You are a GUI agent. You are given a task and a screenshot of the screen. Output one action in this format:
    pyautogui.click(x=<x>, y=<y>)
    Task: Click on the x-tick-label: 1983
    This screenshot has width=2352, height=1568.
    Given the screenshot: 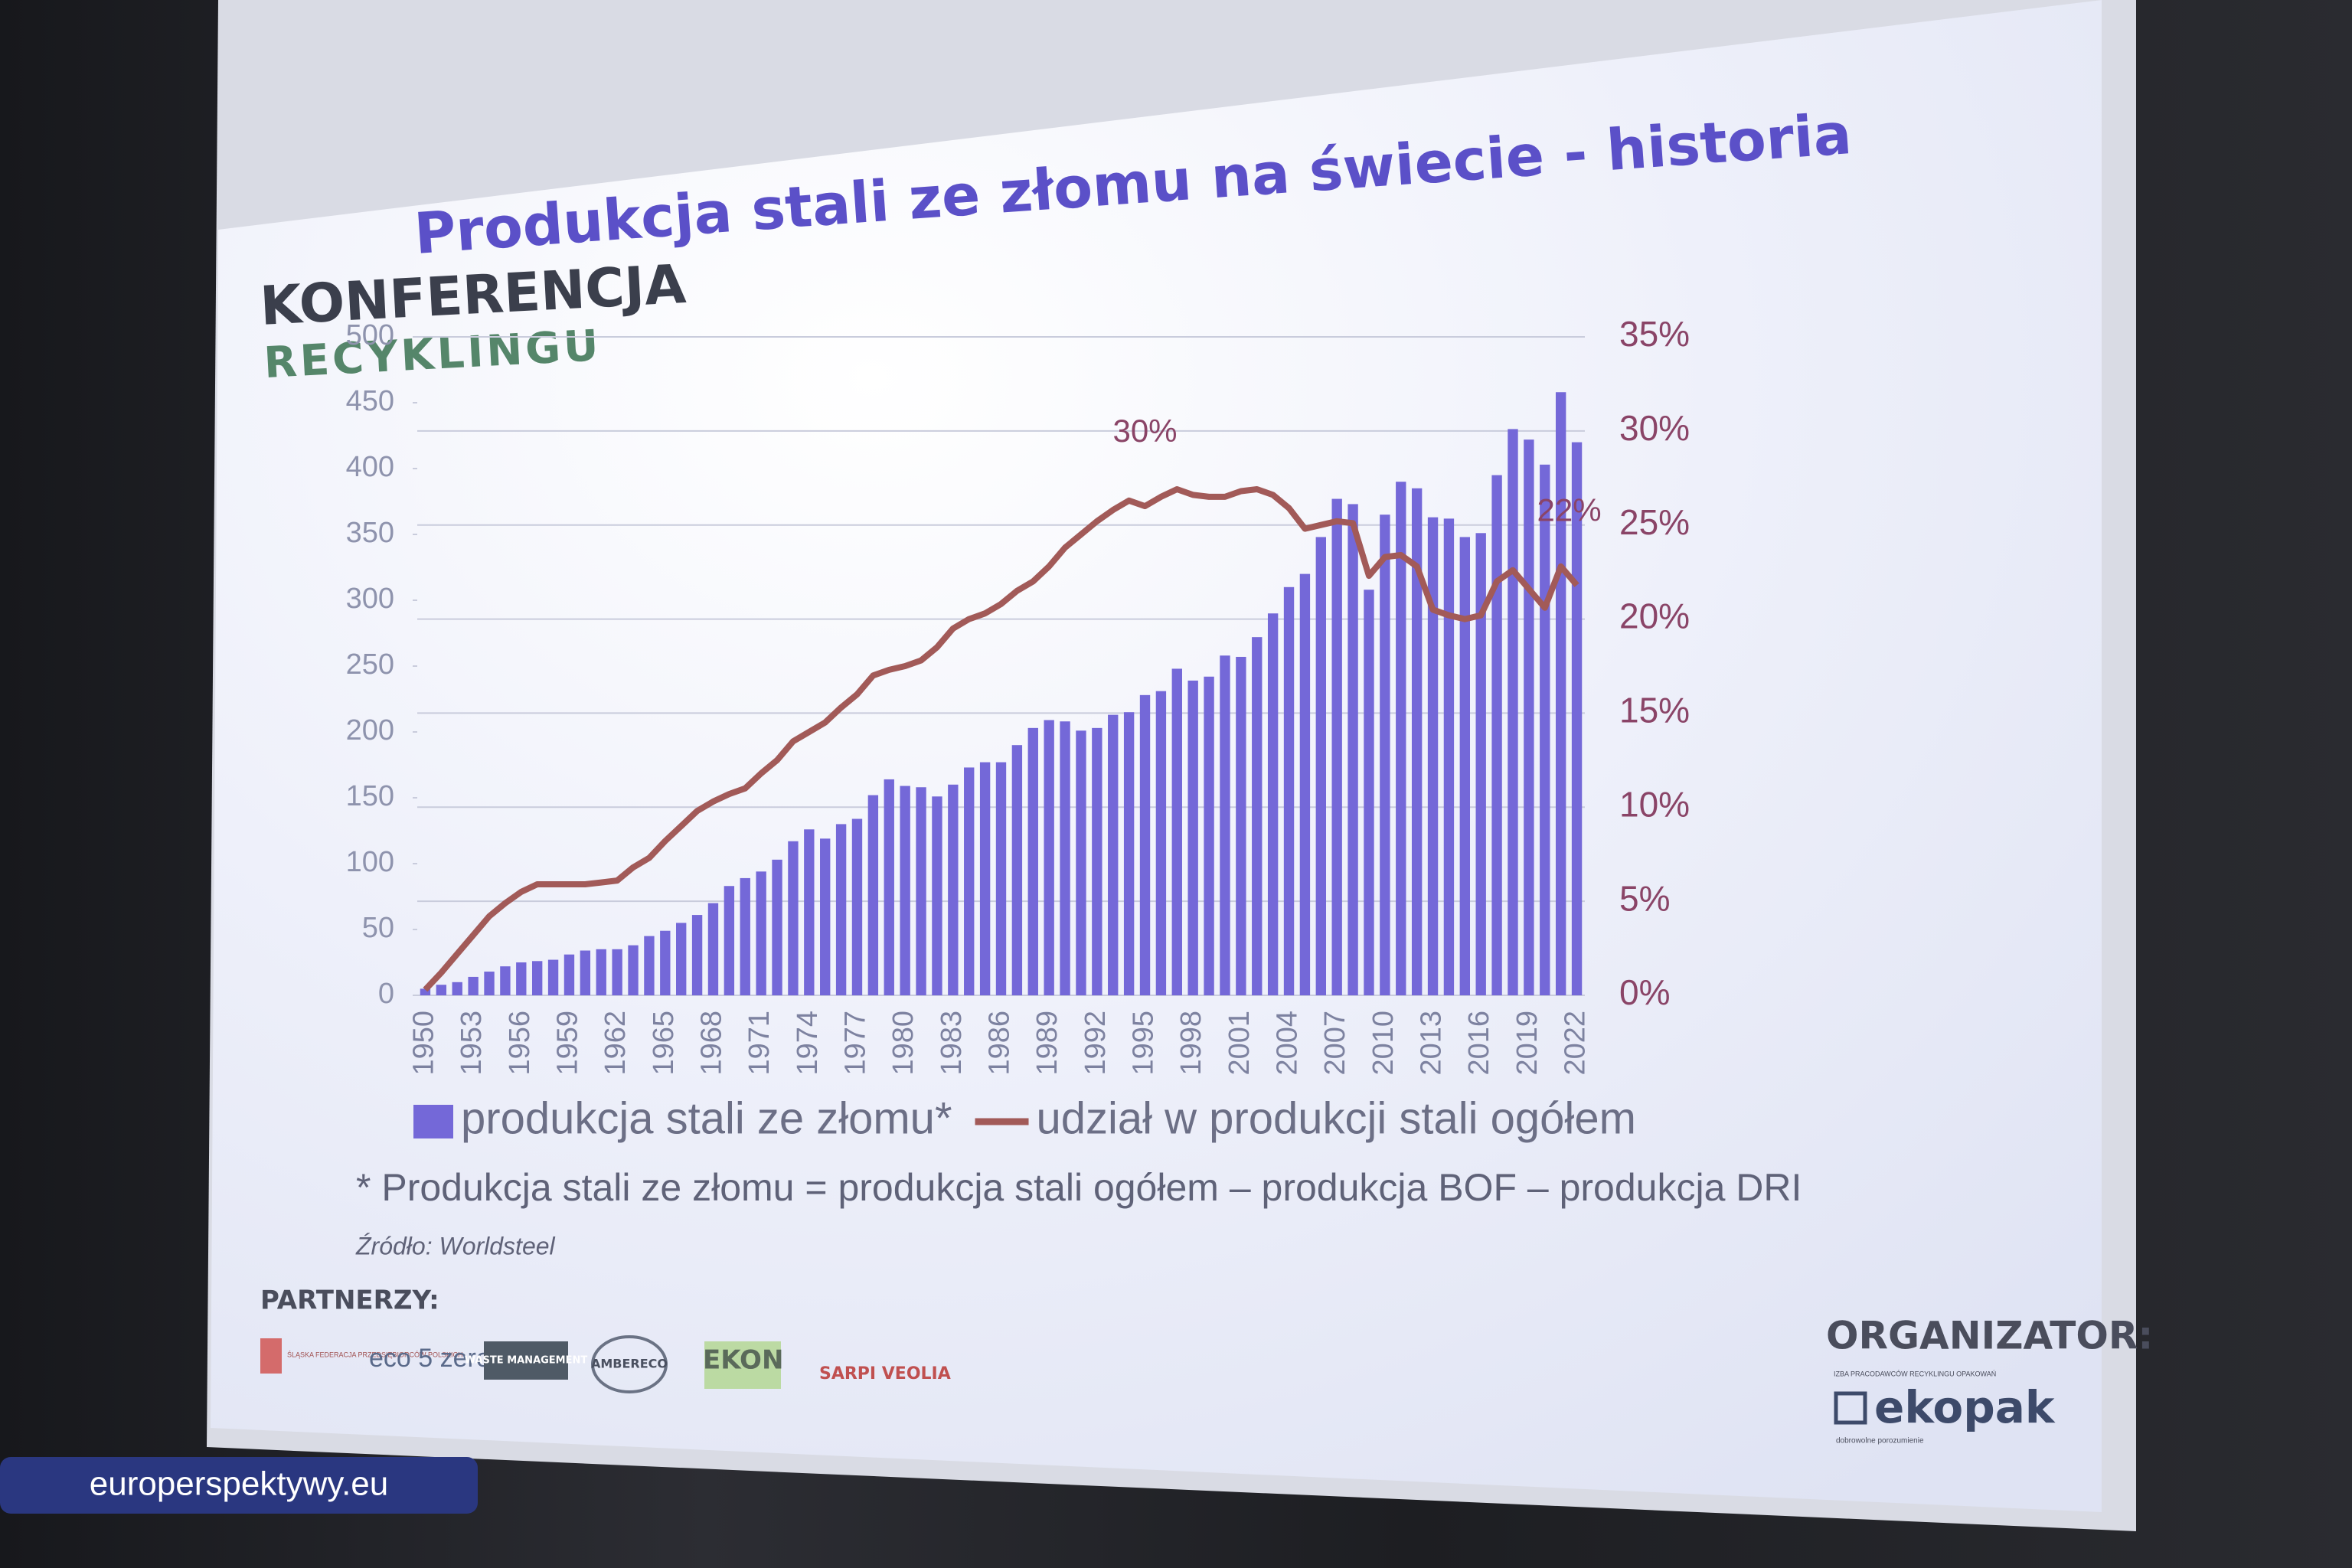 What is the action you would take?
    pyautogui.click(x=952, y=1043)
    